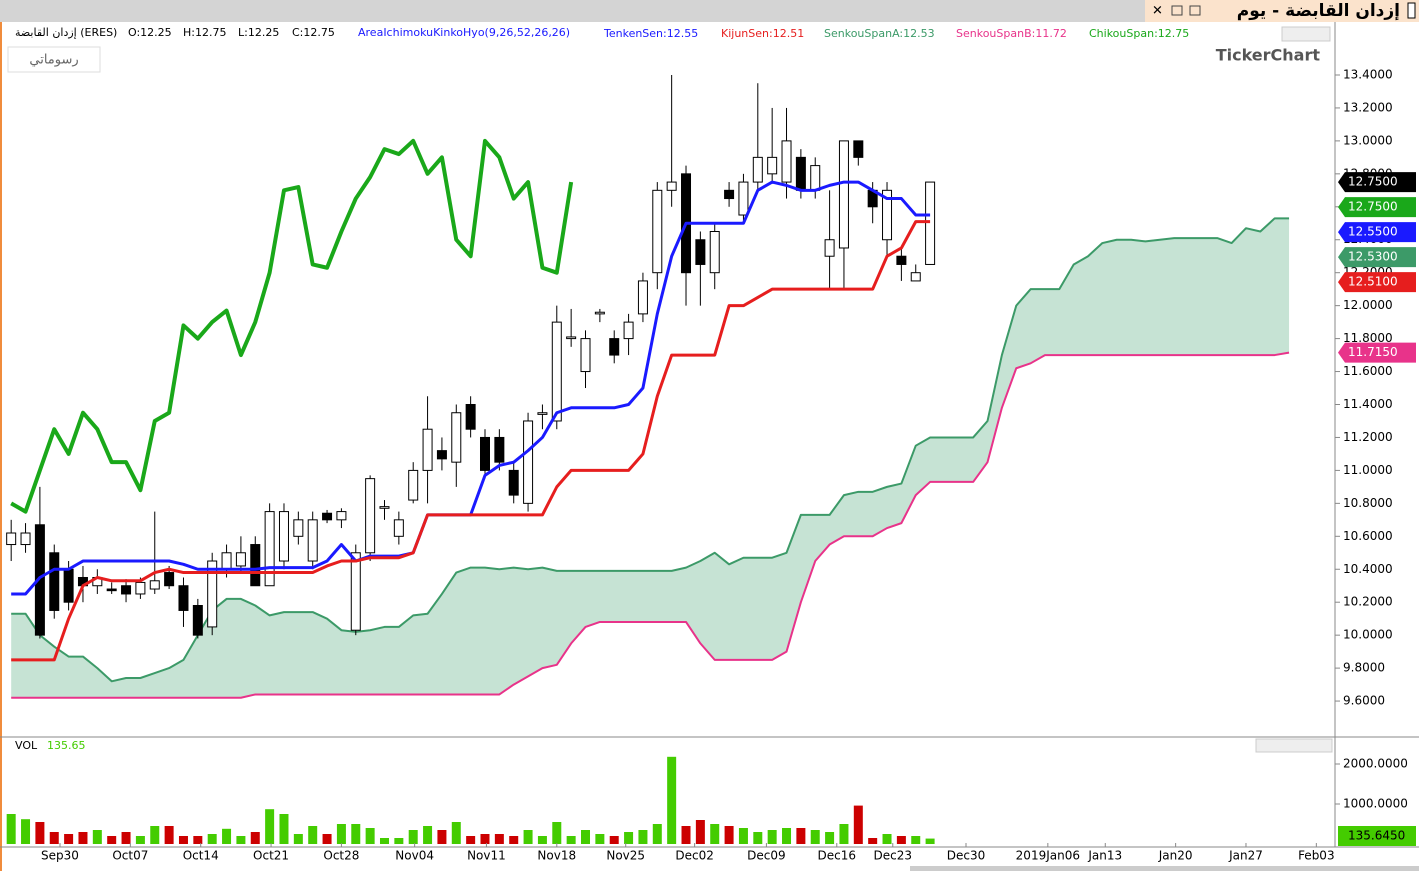 The height and width of the screenshot is (871, 1419). Describe the element at coordinates (1175, 856) in the screenshot. I see `x-tick-label: Jan20` at that location.